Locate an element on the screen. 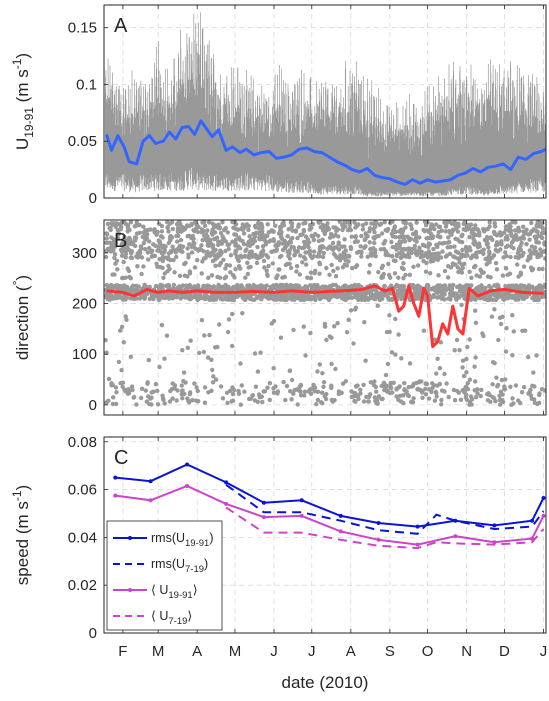 This screenshot has width=549, height=701. y-tick-label: 200 is located at coordinates (84, 304).